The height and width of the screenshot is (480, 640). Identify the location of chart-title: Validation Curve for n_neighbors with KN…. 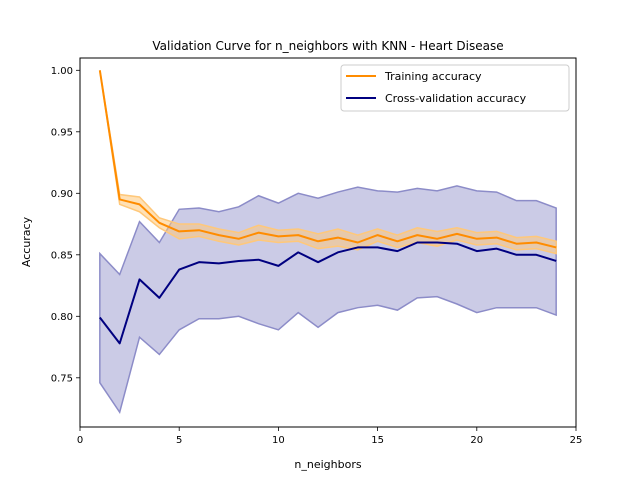
(327, 46).